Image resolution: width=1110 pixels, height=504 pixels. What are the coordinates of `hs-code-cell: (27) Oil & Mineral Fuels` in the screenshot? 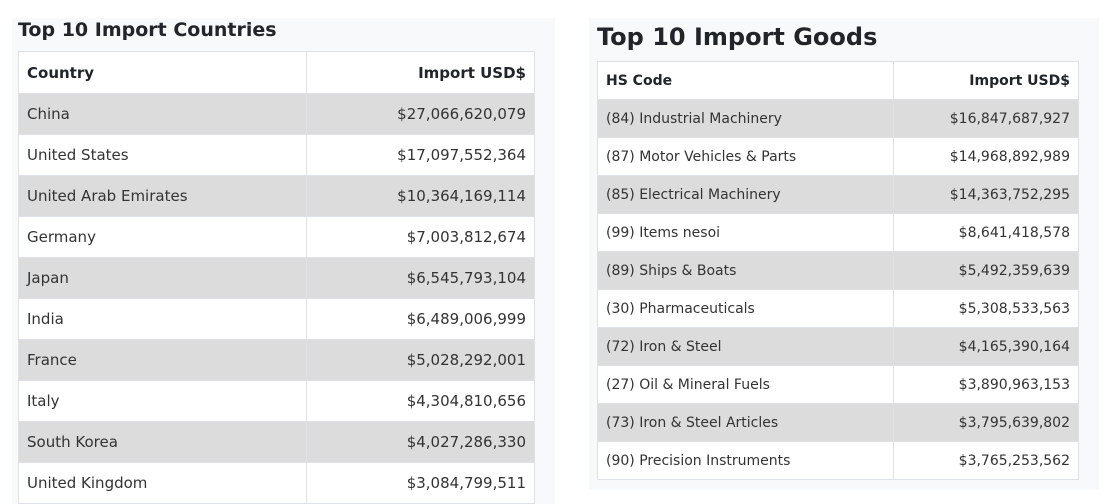 It's located at (745, 384).